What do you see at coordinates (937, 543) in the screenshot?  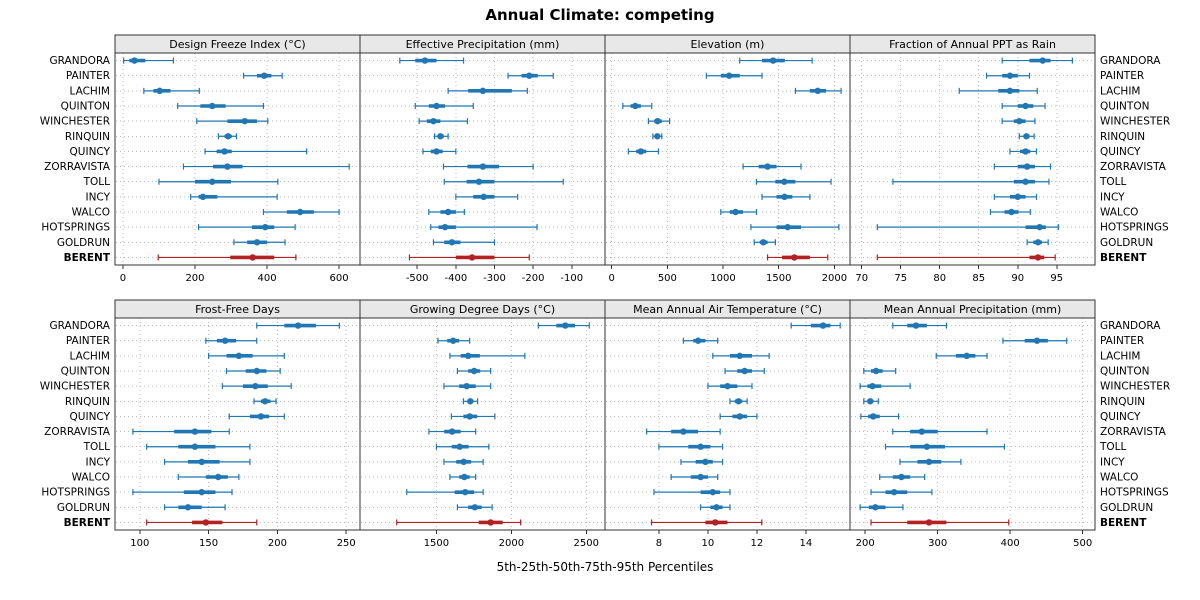 I see `x-tick-label: 300` at bounding box center [937, 543].